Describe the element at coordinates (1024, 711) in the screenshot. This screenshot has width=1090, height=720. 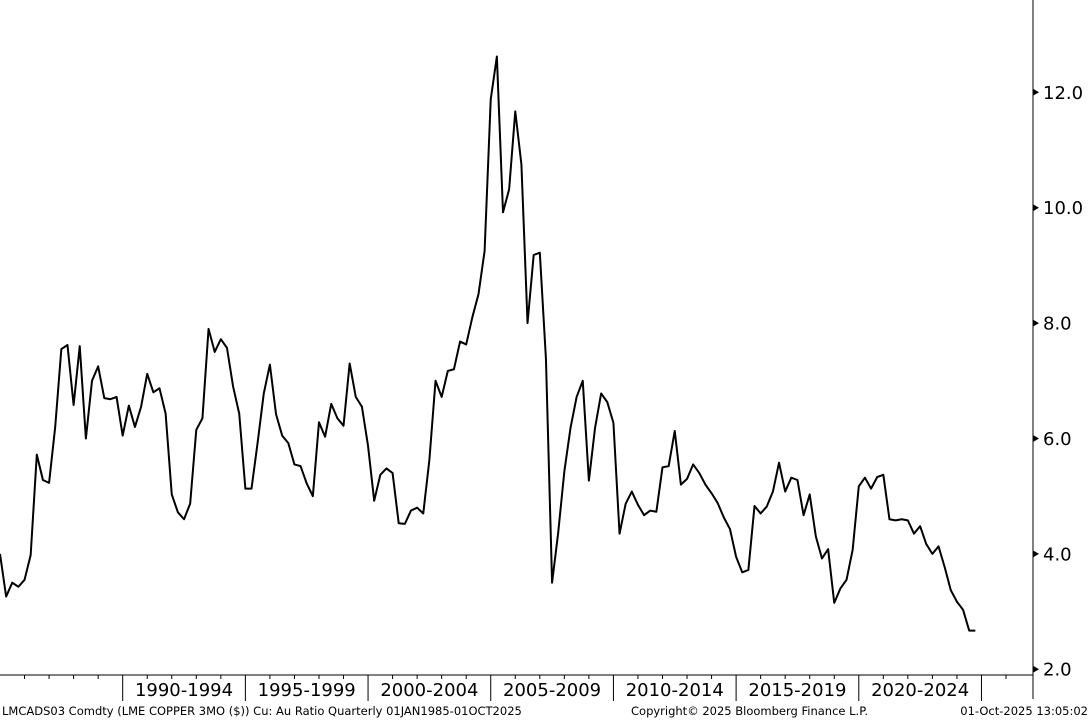
I see `footer-timestamp: 01-Oct-2025 13:05:02` at that location.